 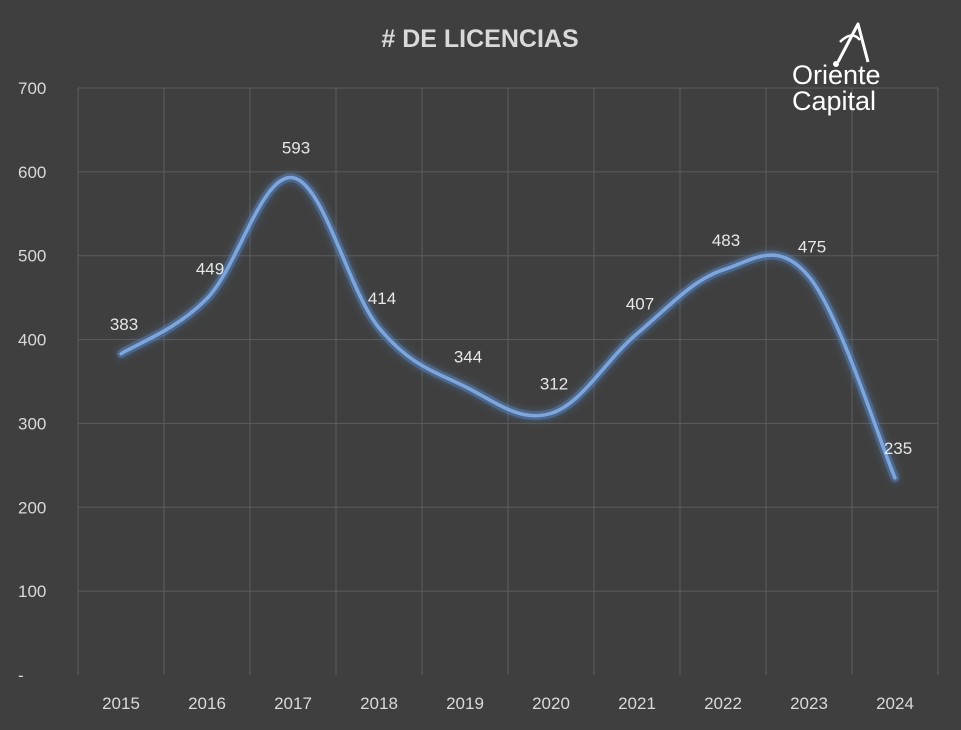 I want to click on x-tick-label: 2016, so click(x=207, y=703).